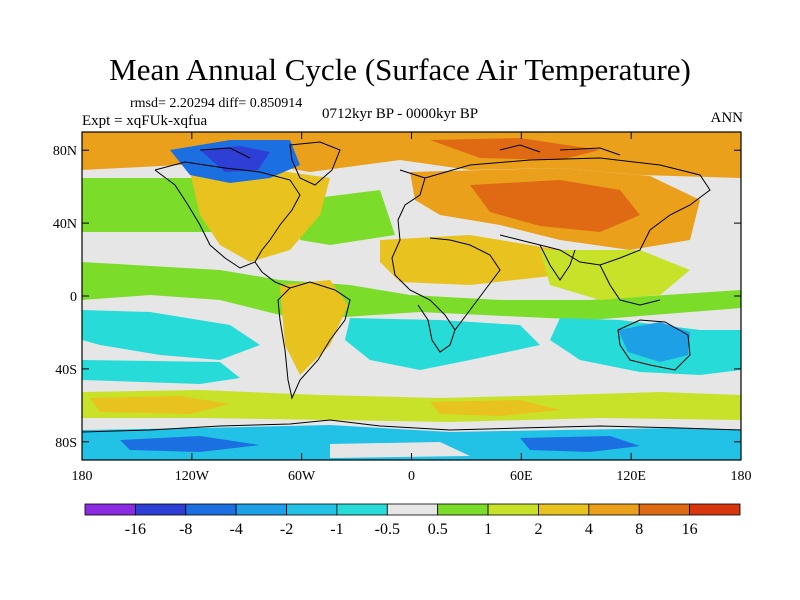 Image resolution: width=800 pixels, height=600 pixels. I want to click on y-tick-label: 0, so click(73, 297).